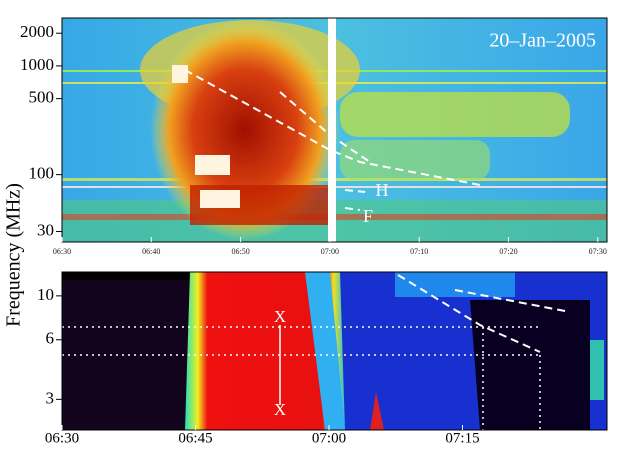 Image resolution: width=621 pixels, height=450 pixels. I want to click on y-tick-label: 500, so click(42, 97).